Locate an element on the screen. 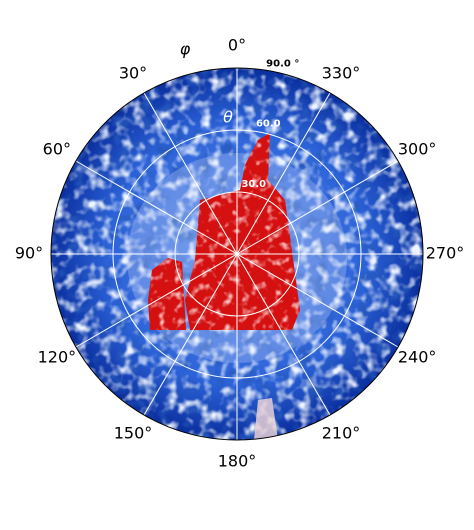  x-tick-label: 0° is located at coordinates (237, 45).